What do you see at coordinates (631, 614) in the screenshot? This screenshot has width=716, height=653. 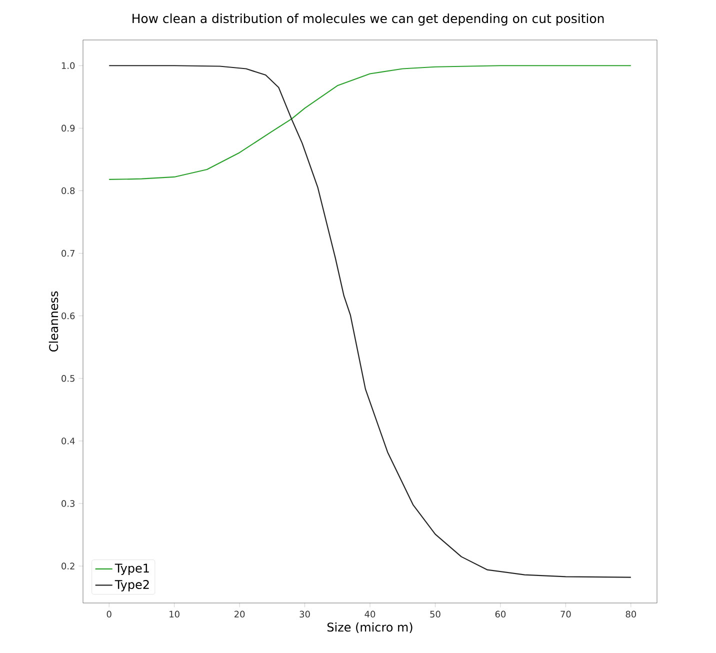 I see `x-tick-label: 80` at bounding box center [631, 614].